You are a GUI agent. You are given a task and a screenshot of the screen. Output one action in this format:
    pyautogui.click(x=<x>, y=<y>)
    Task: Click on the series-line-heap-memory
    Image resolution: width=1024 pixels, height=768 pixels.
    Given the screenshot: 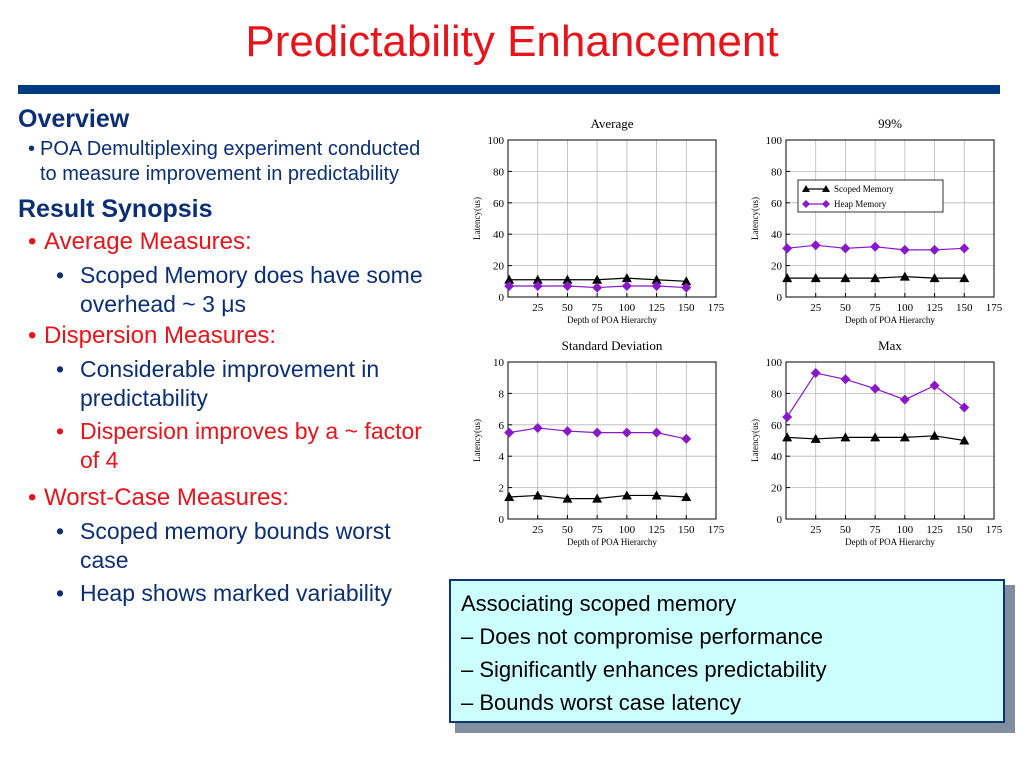 What is the action you would take?
    pyautogui.click(x=875, y=395)
    